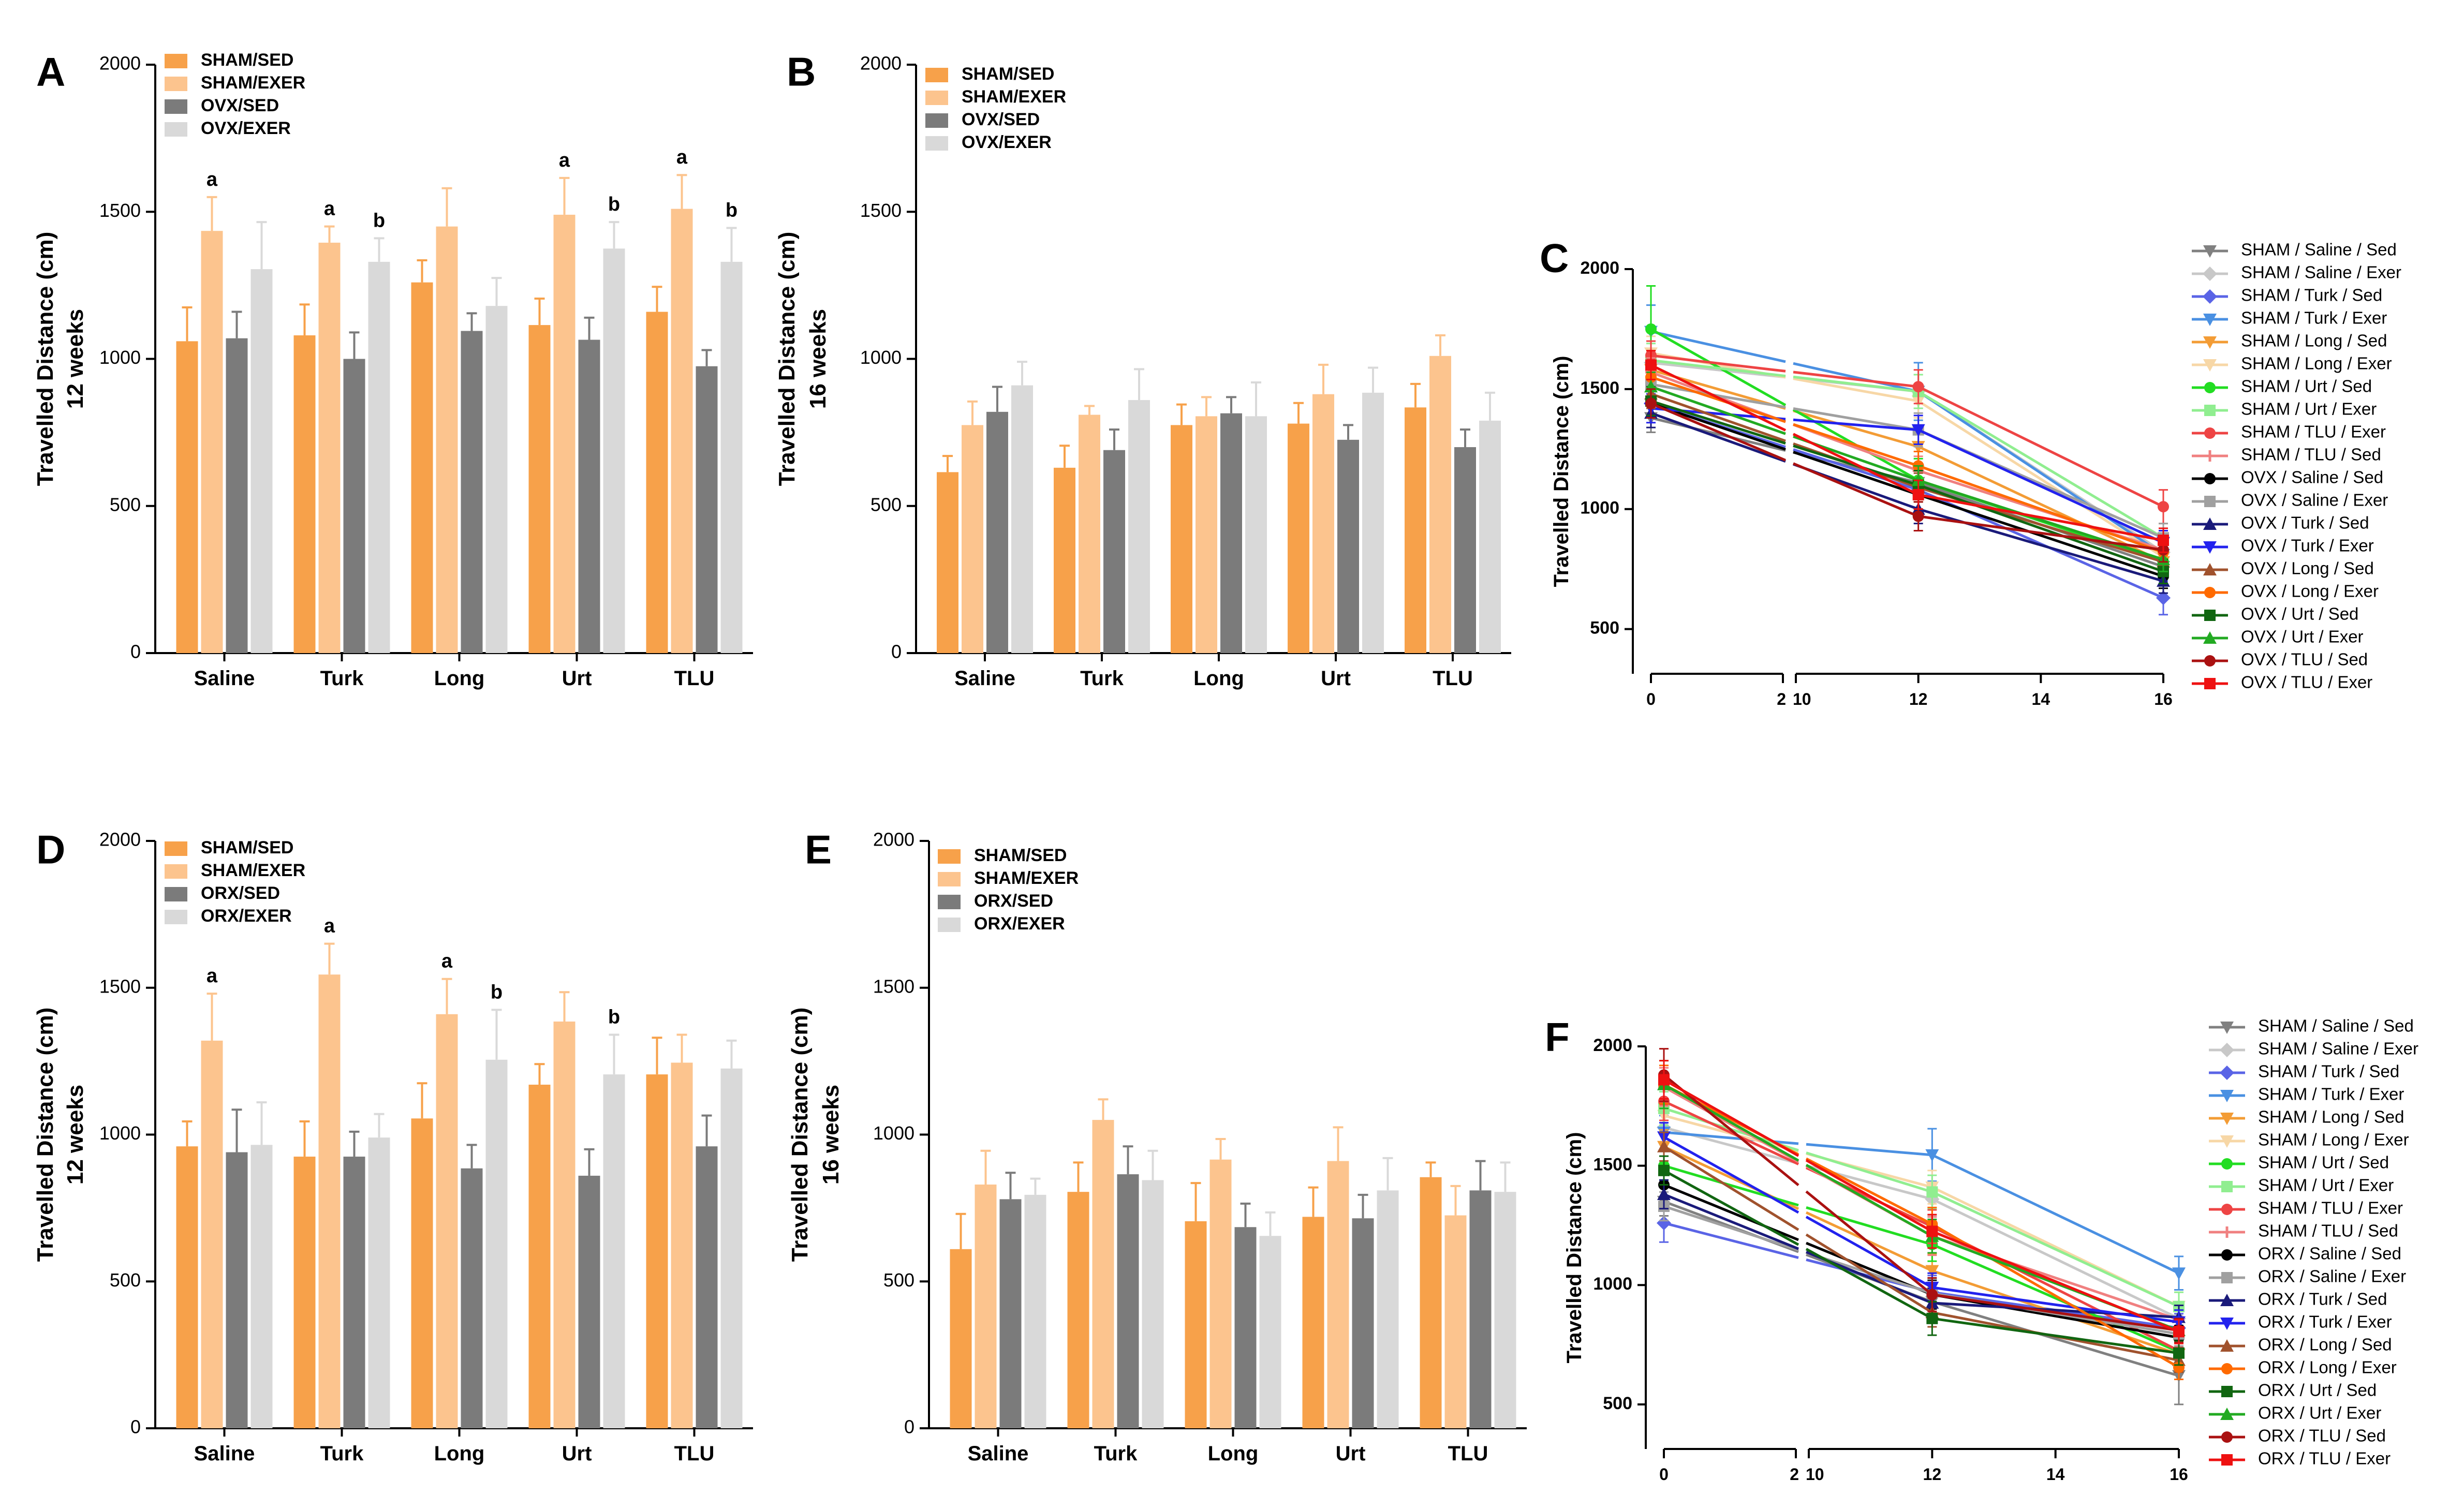  What do you see at coordinates (460, 1453) in the screenshot?
I see `x-tick-label: Long` at bounding box center [460, 1453].